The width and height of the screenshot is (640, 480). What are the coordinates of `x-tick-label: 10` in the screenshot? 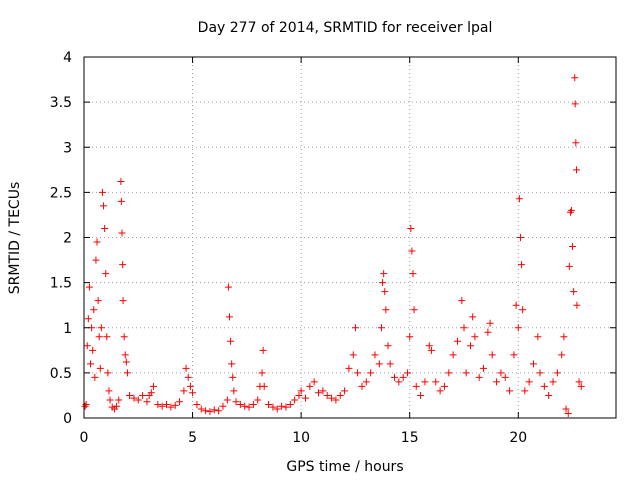 It's located at (301, 438).